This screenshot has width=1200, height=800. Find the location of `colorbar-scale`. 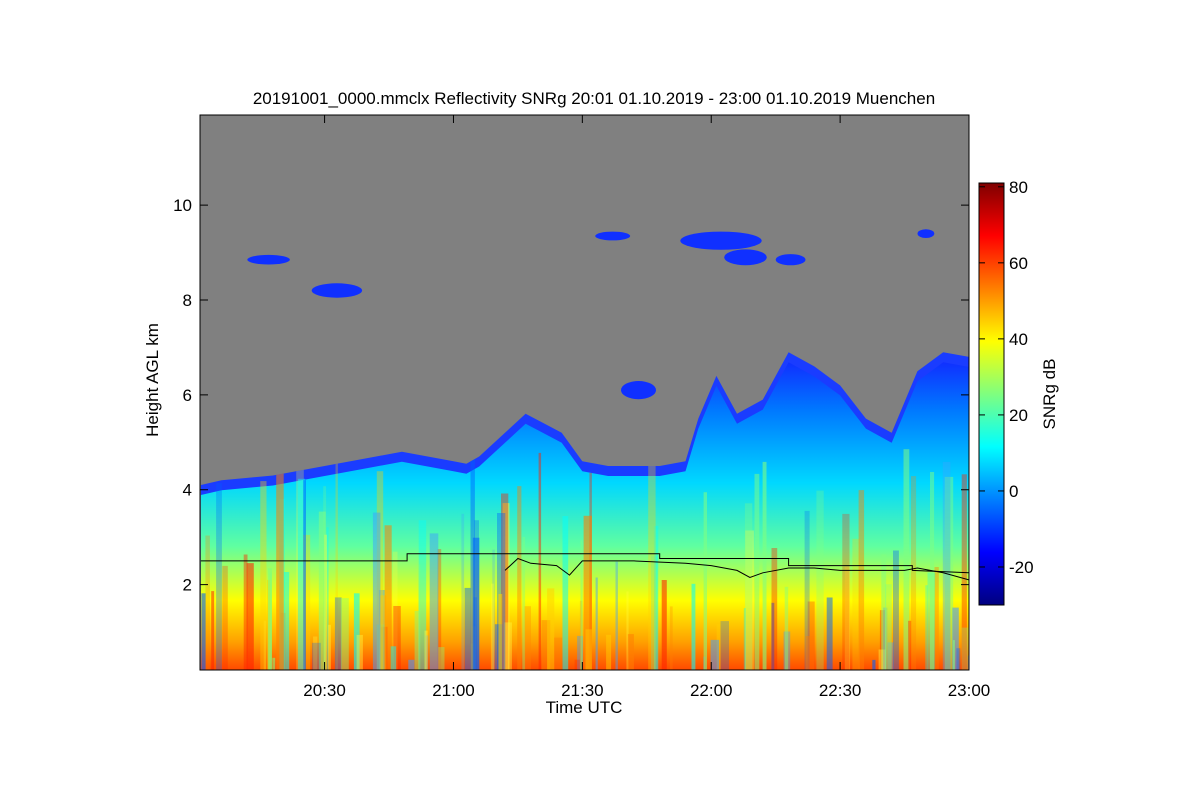

colorbar-scale is located at coordinates (991, 394).